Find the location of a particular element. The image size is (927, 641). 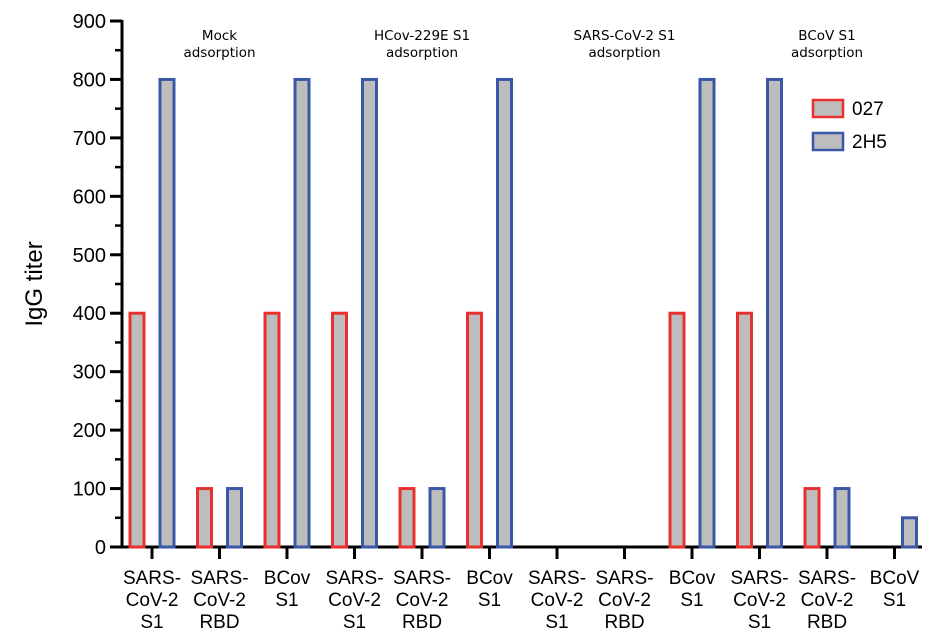

group-label: Mock adsorption is located at coordinates (219, 44).